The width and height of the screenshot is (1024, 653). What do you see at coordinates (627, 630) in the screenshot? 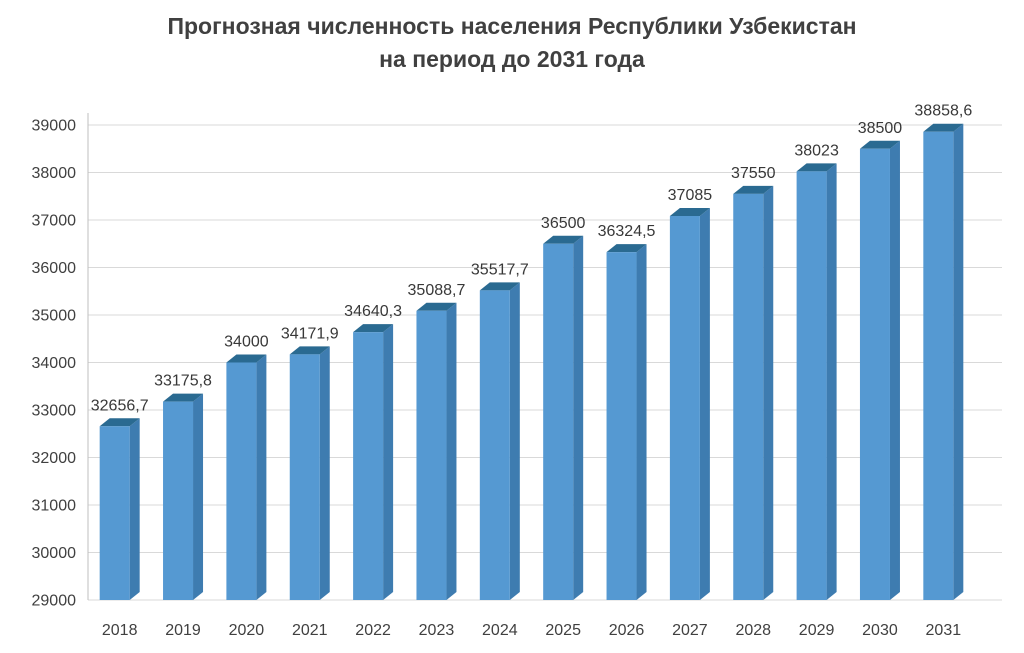
I see `x-tick-label: 2026` at bounding box center [627, 630].